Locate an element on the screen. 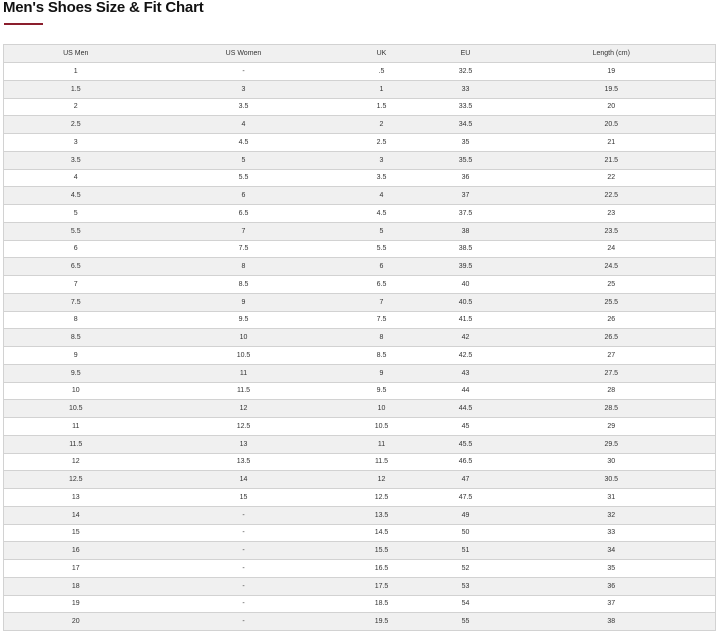  cell-eu: 46.5 is located at coordinates (465, 462).